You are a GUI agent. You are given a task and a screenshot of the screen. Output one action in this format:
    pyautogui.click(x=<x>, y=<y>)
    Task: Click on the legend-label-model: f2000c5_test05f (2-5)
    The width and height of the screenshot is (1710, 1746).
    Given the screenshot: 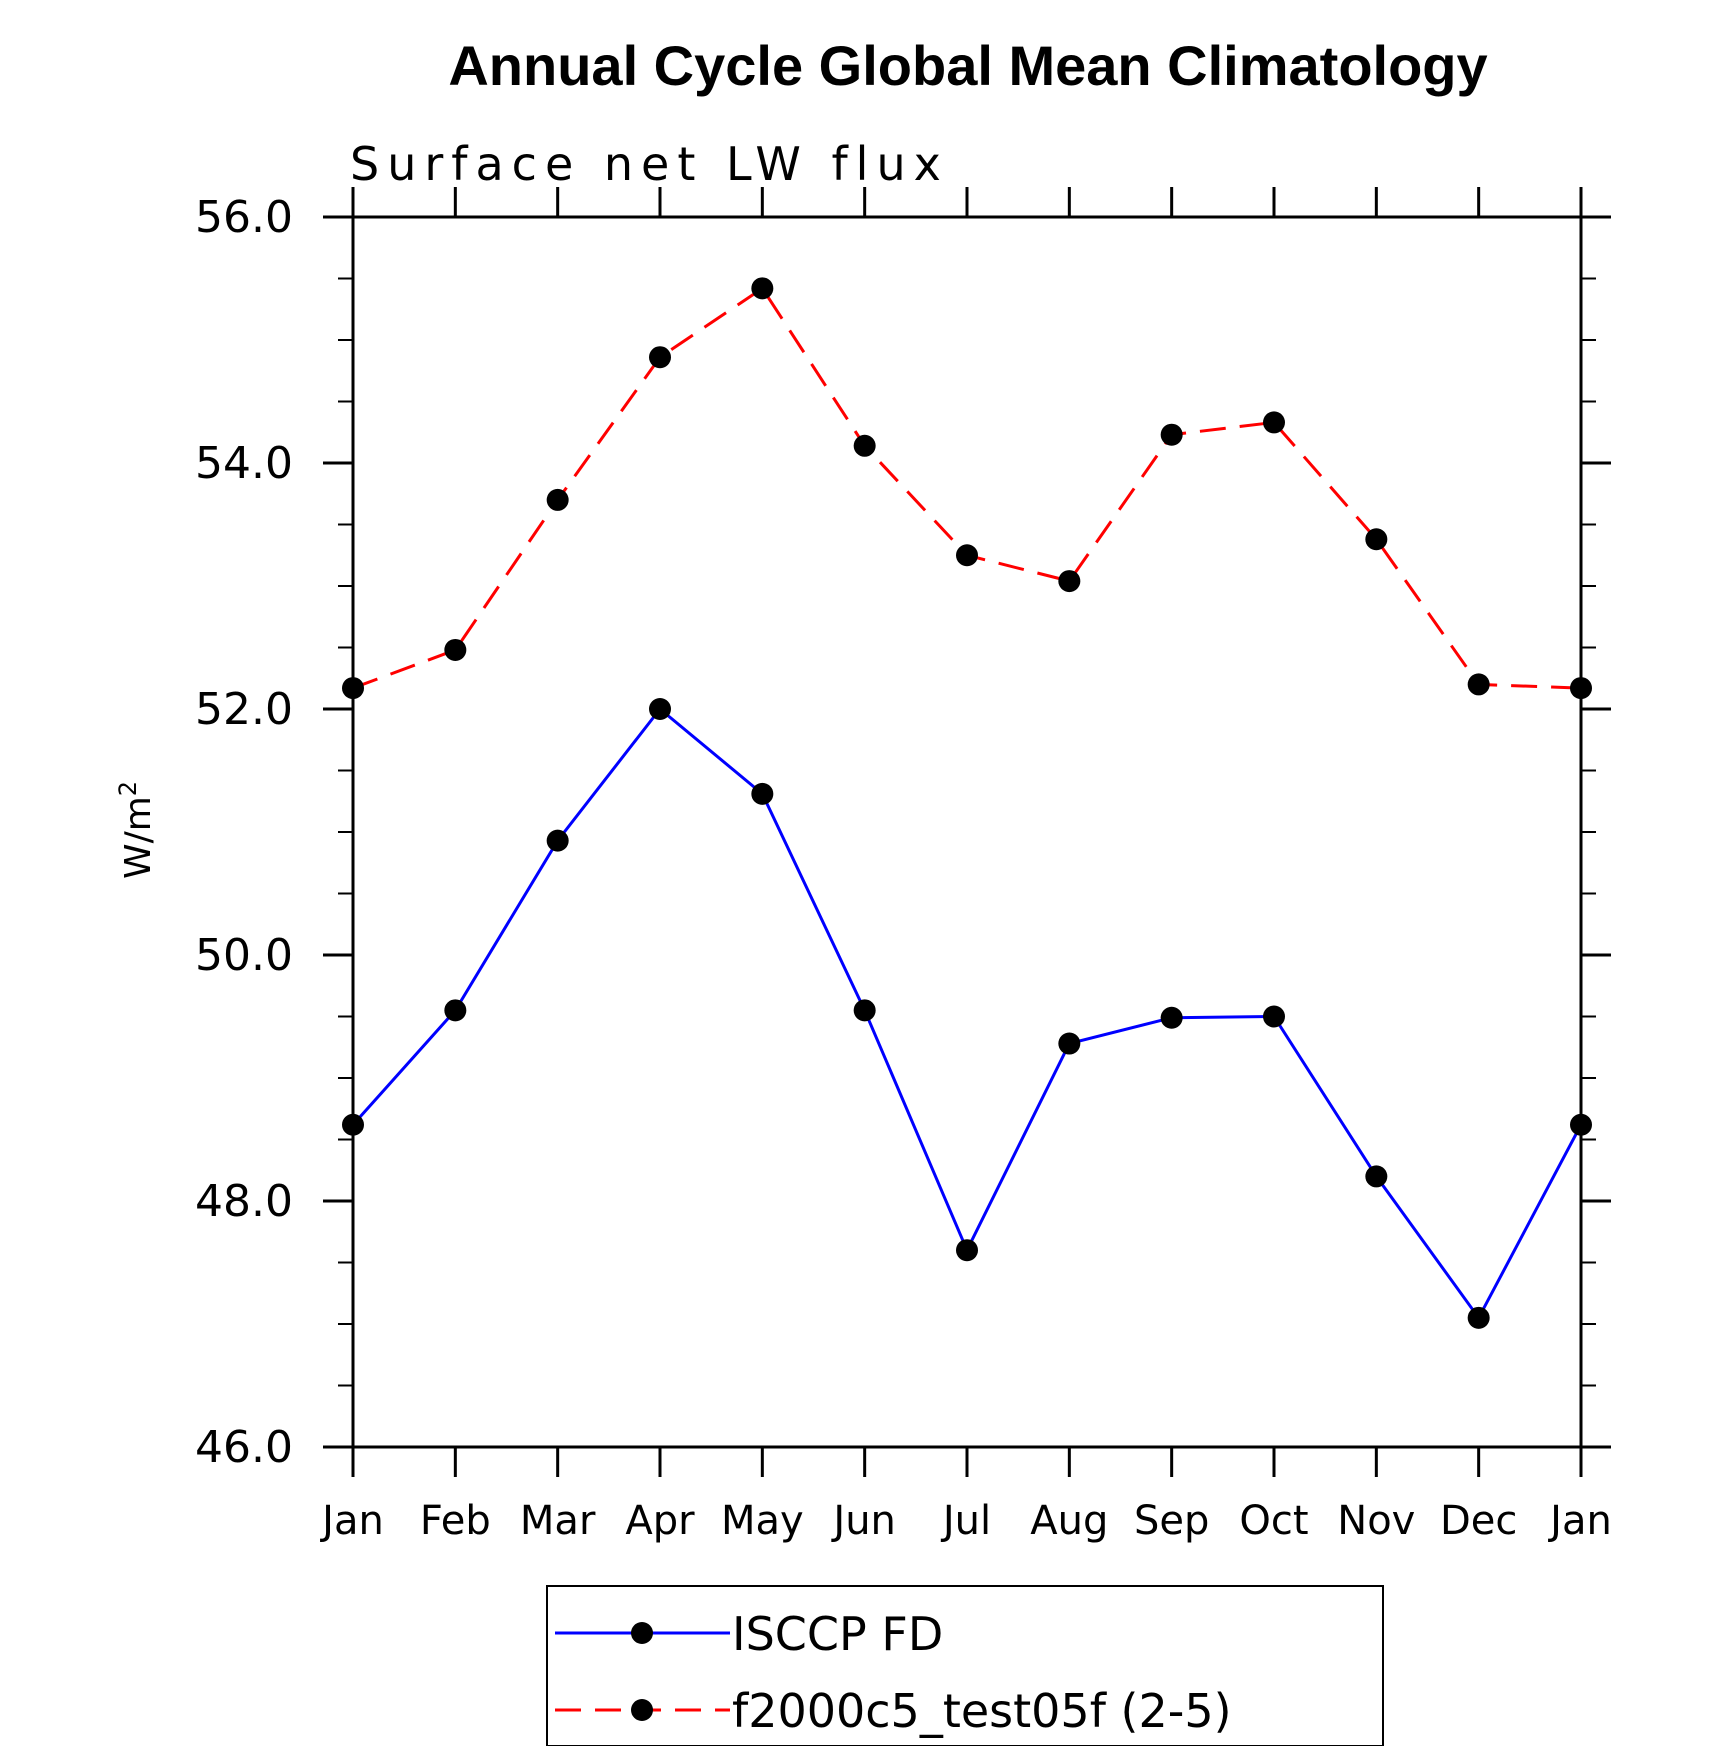 What is the action you would take?
    pyautogui.click(x=982, y=1711)
    